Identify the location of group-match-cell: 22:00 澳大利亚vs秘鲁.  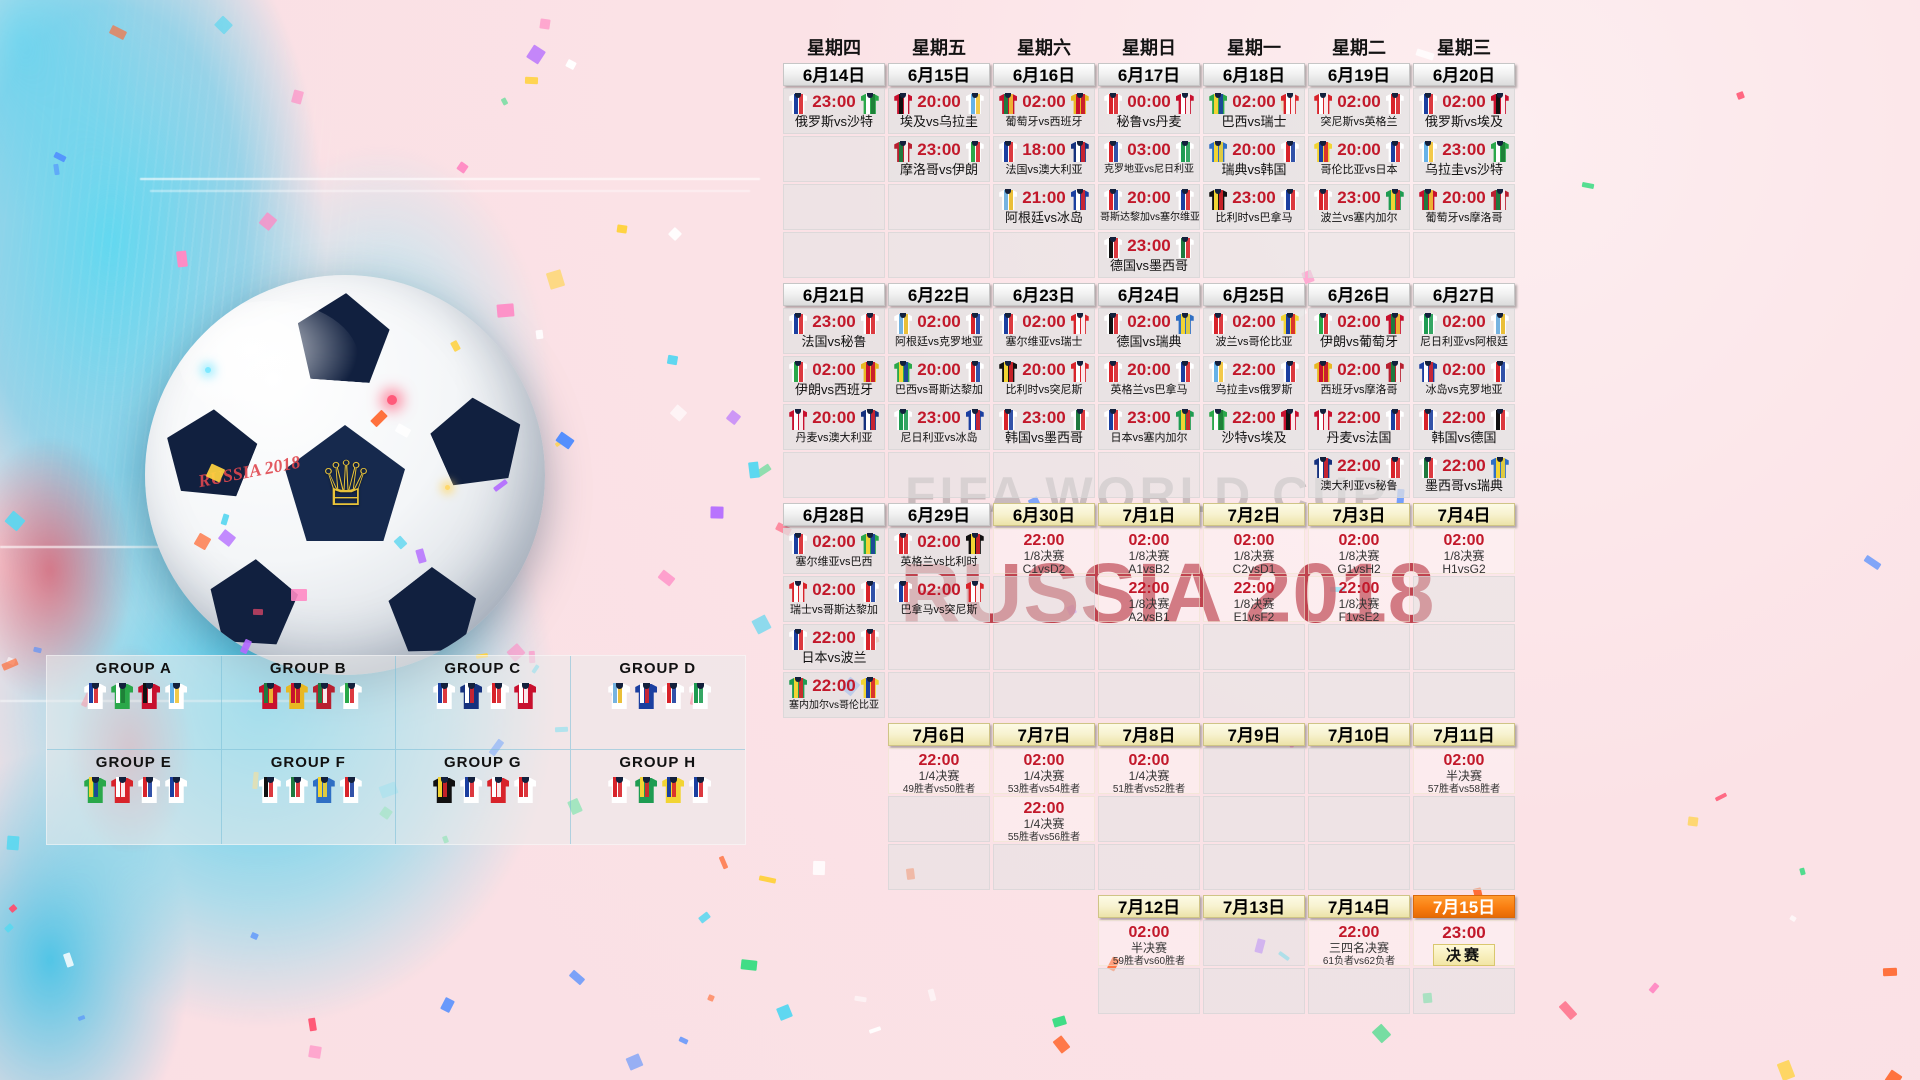
(1359, 475).